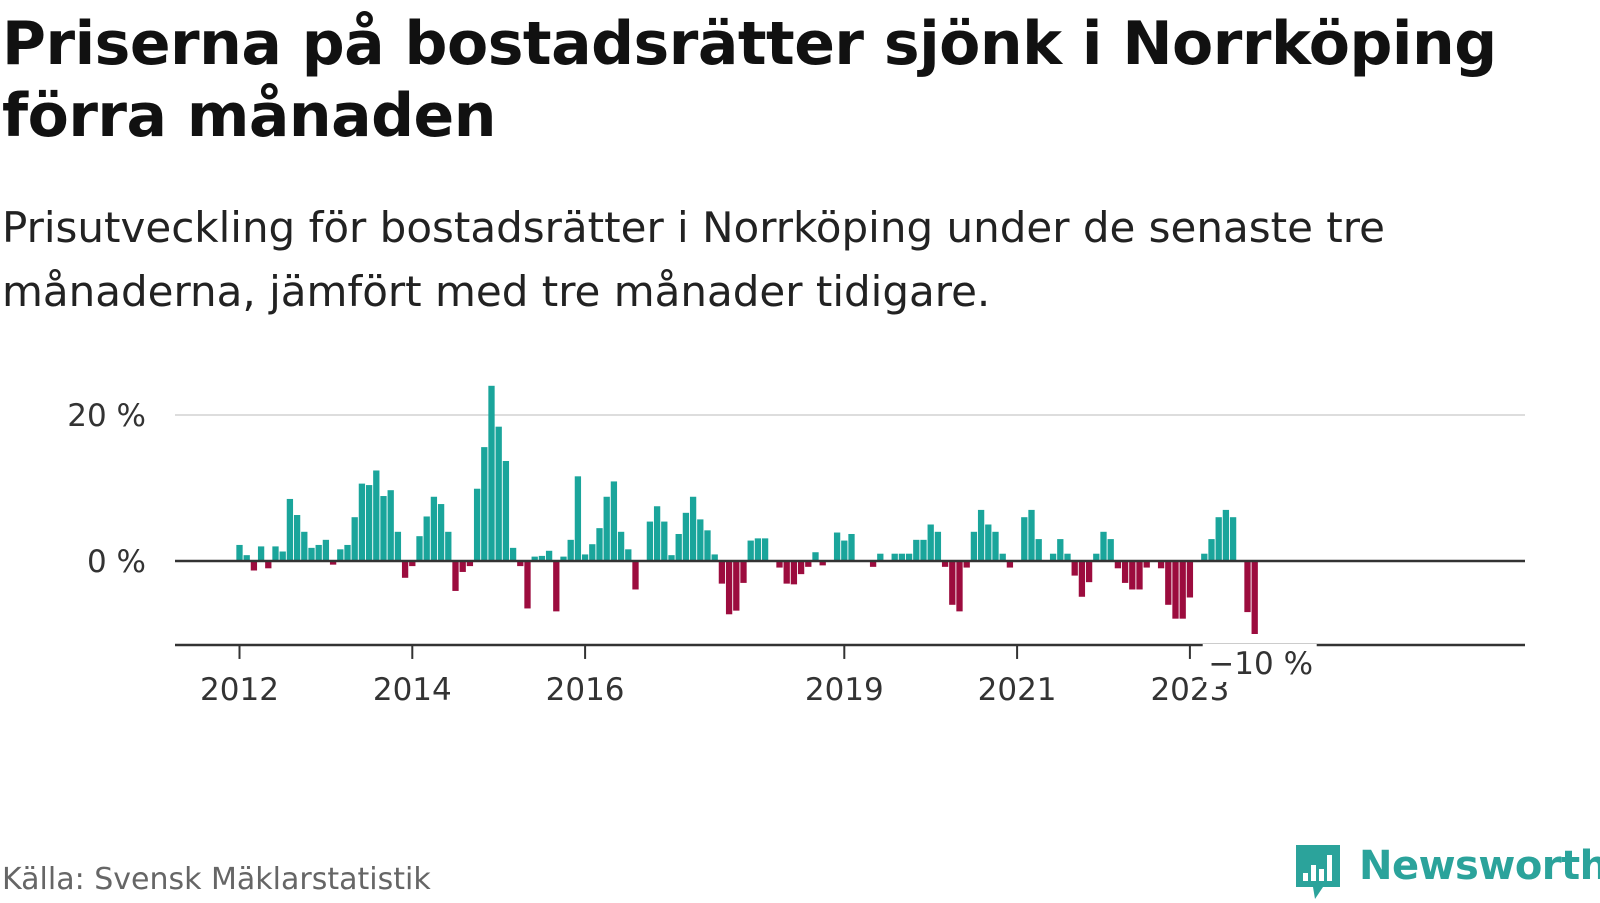  What do you see at coordinates (1318, 872) in the screenshot?
I see `newsworthy-logo-icon` at bounding box center [1318, 872].